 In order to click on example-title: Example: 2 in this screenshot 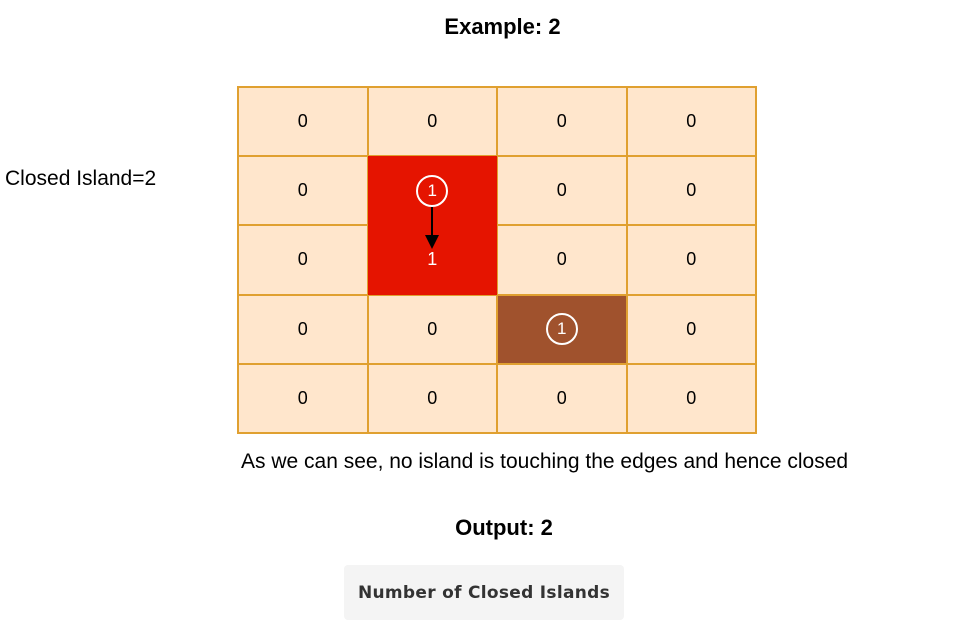, I will do `click(502, 26)`.